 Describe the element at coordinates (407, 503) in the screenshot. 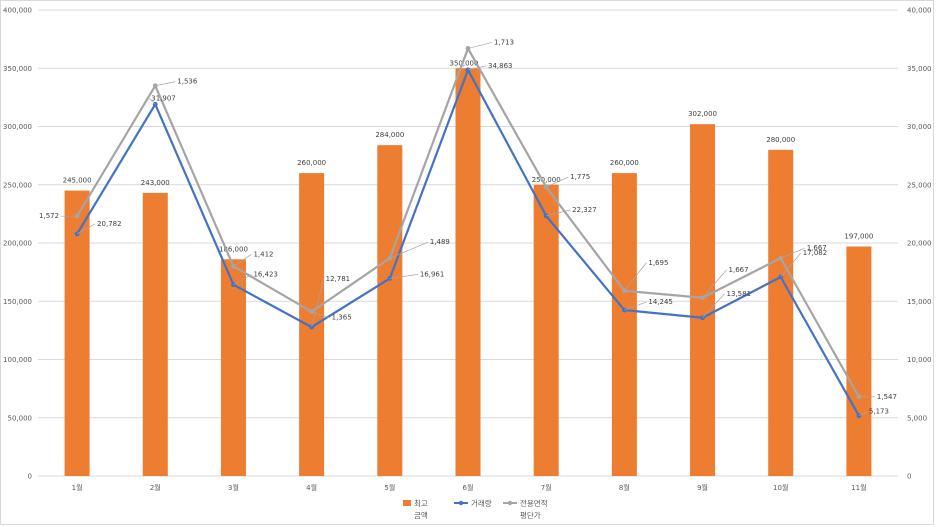

I see `legend-swatch-bar` at that location.